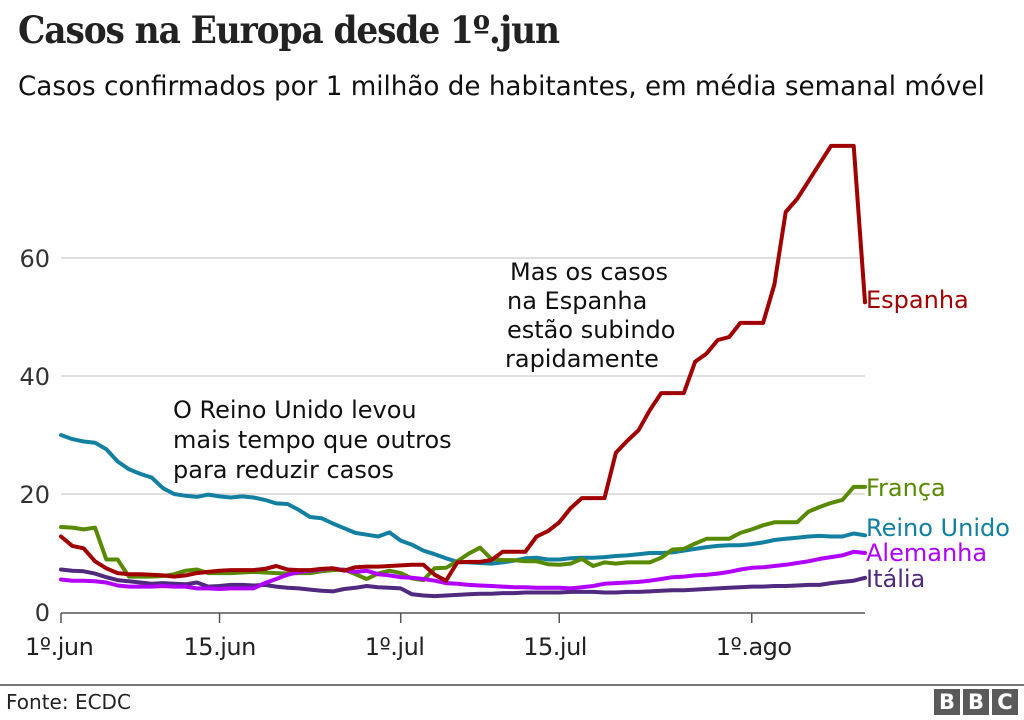 This screenshot has height=720, width=1024. I want to click on footer-divider, so click(512, 685).